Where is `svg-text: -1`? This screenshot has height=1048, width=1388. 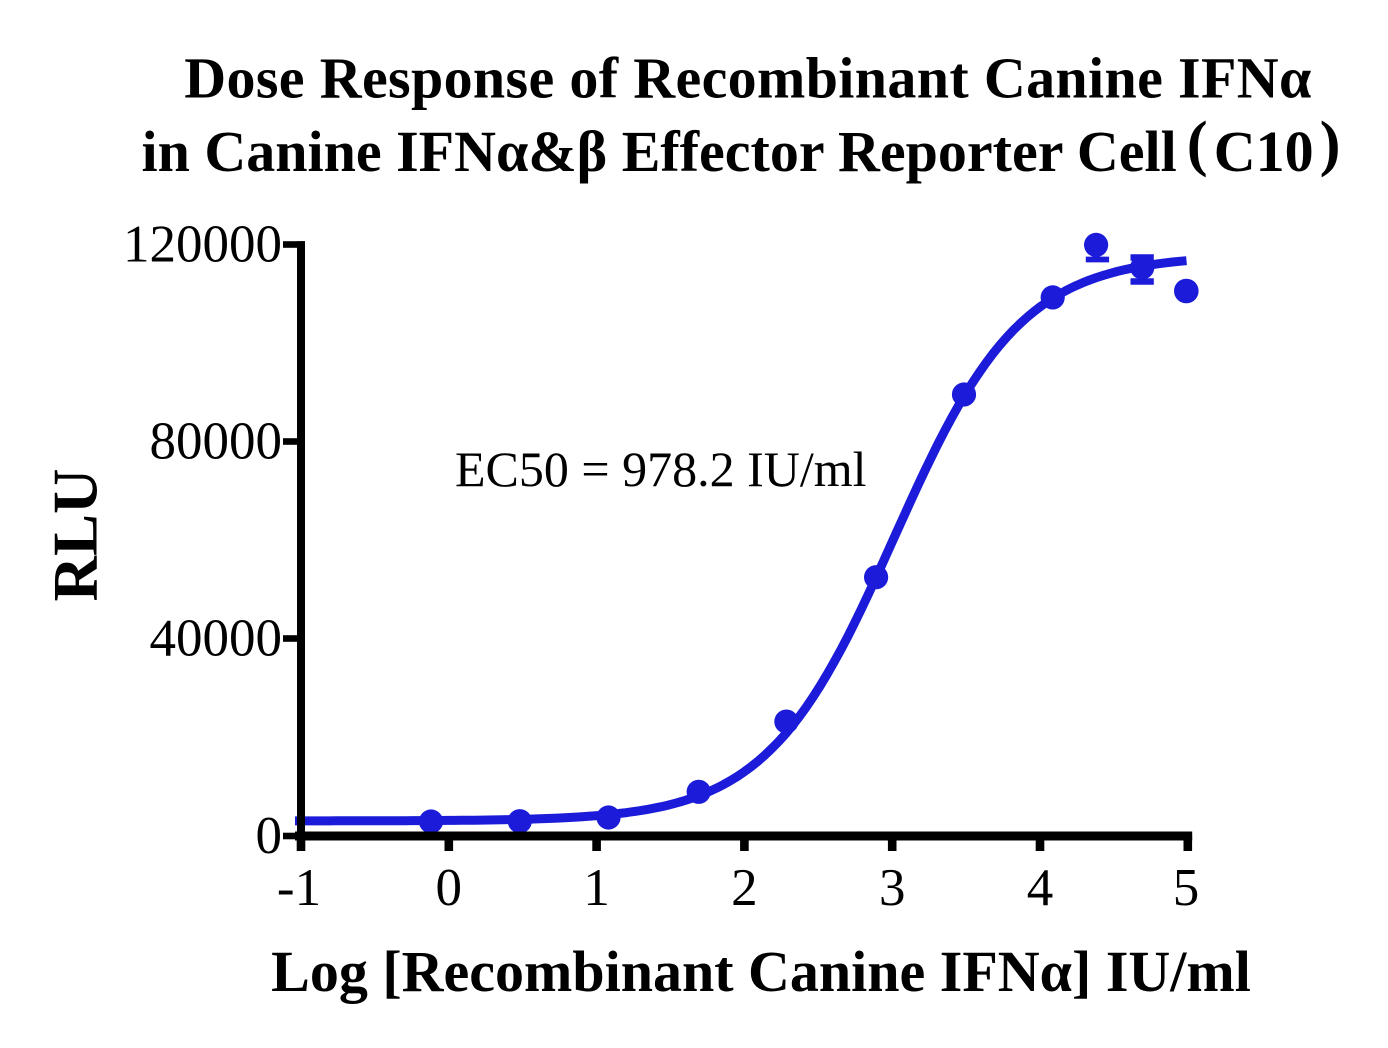
svg-text: -1 is located at coordinates (299, 888).